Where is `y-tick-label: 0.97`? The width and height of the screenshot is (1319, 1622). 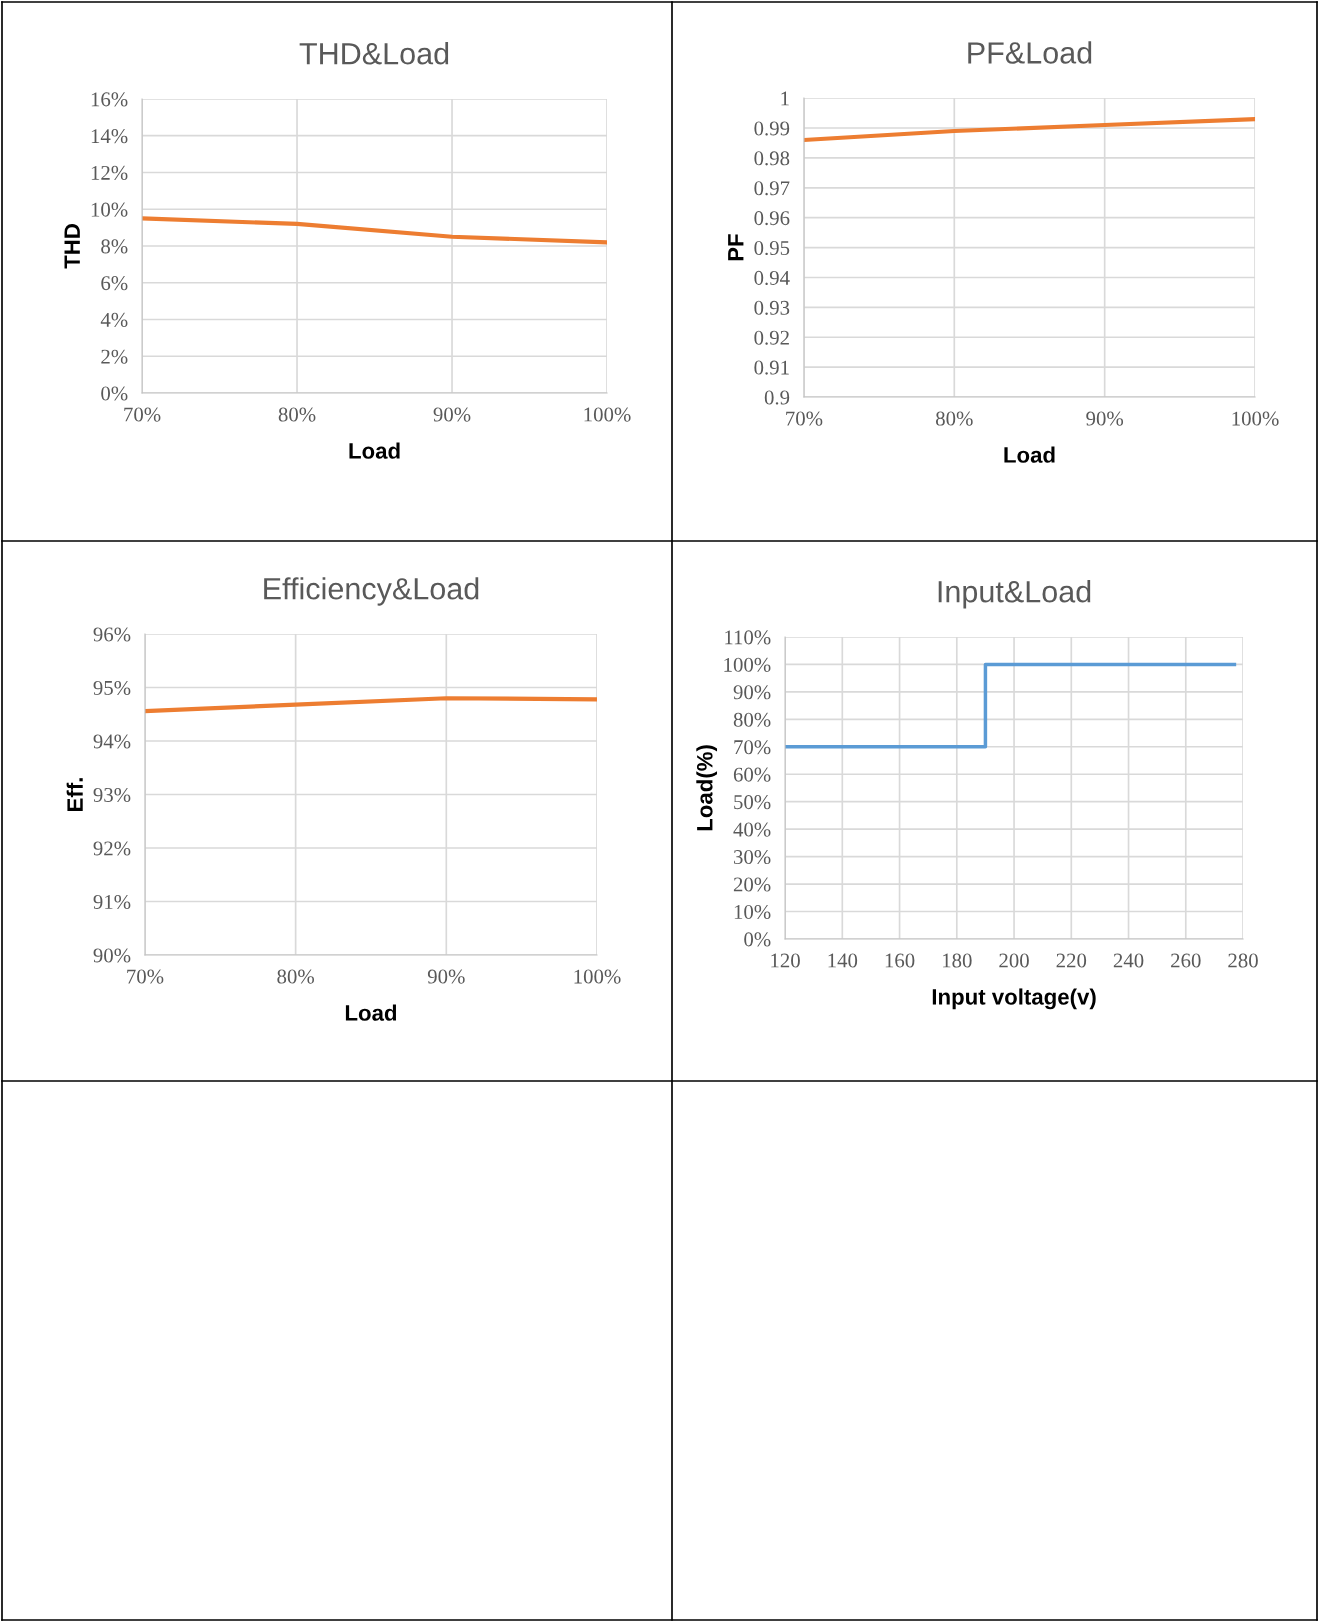
y-tick-label: 0.97 is located at coordinates (772, 188).